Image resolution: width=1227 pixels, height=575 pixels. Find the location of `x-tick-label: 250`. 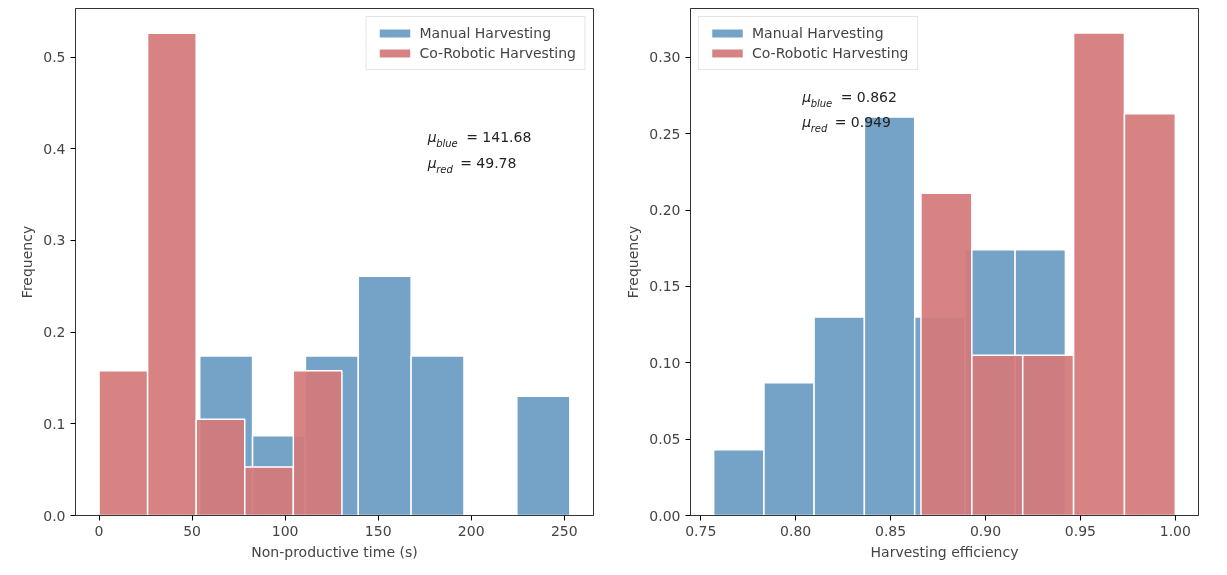

x-tick-label: 250 is located at coordinates (564, 530).